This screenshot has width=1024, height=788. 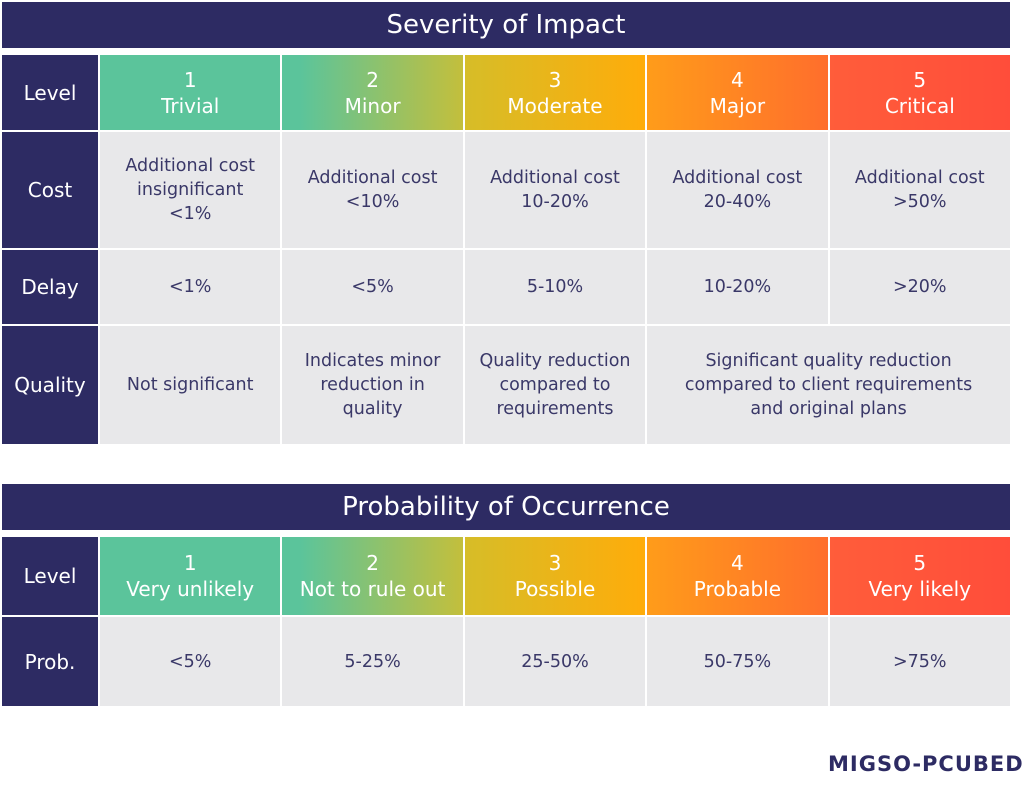 I want to click on severity-level-4: 4 Major, so click(x=737, y=92).